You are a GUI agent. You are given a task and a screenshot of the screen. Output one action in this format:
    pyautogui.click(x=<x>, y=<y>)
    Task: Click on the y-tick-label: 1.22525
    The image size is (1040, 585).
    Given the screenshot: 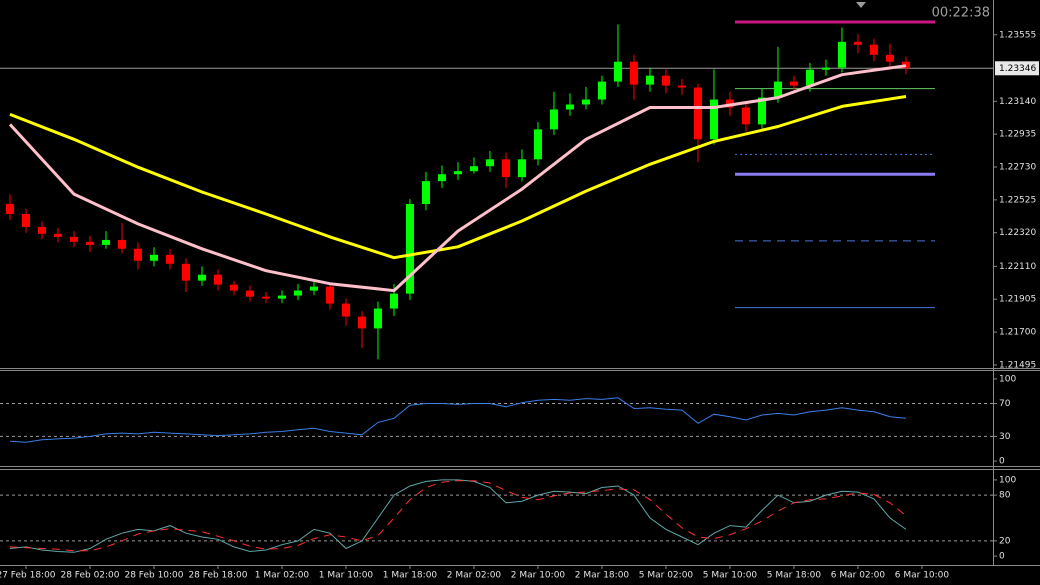 What is the action you would take?
    pyautogui.click(x=1017, y=200)
    